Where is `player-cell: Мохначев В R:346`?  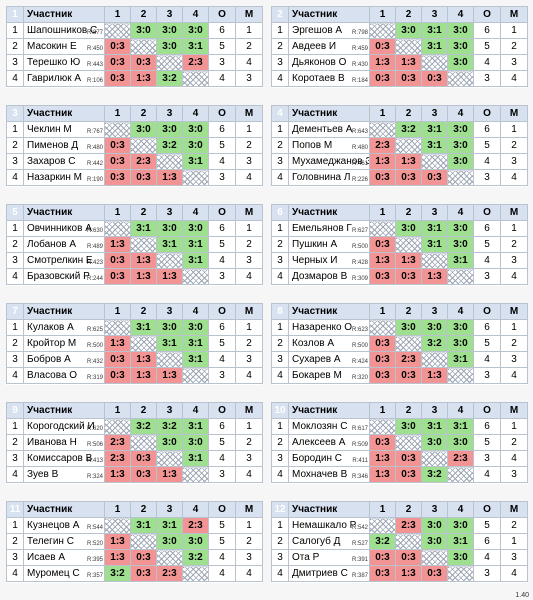
player-cell: Мохначев В R:346 is located at coordinates (329, 474).